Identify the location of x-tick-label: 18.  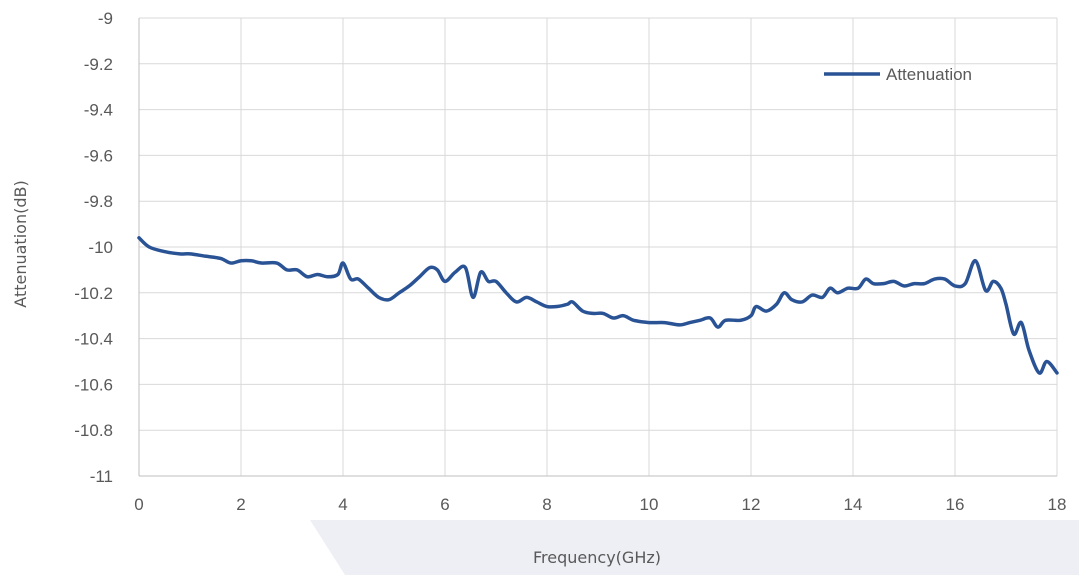
(1057, 504).